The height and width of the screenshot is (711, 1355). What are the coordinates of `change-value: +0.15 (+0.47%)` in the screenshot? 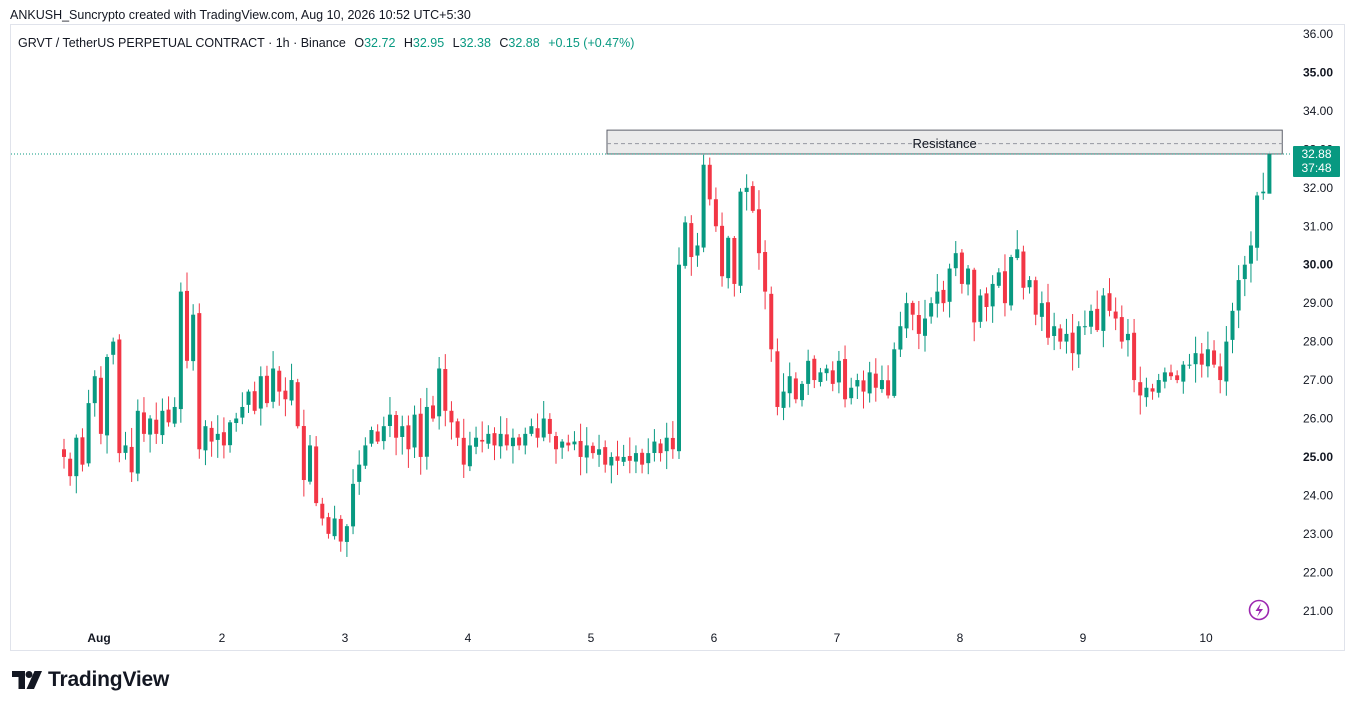 It's located at (591, 43).